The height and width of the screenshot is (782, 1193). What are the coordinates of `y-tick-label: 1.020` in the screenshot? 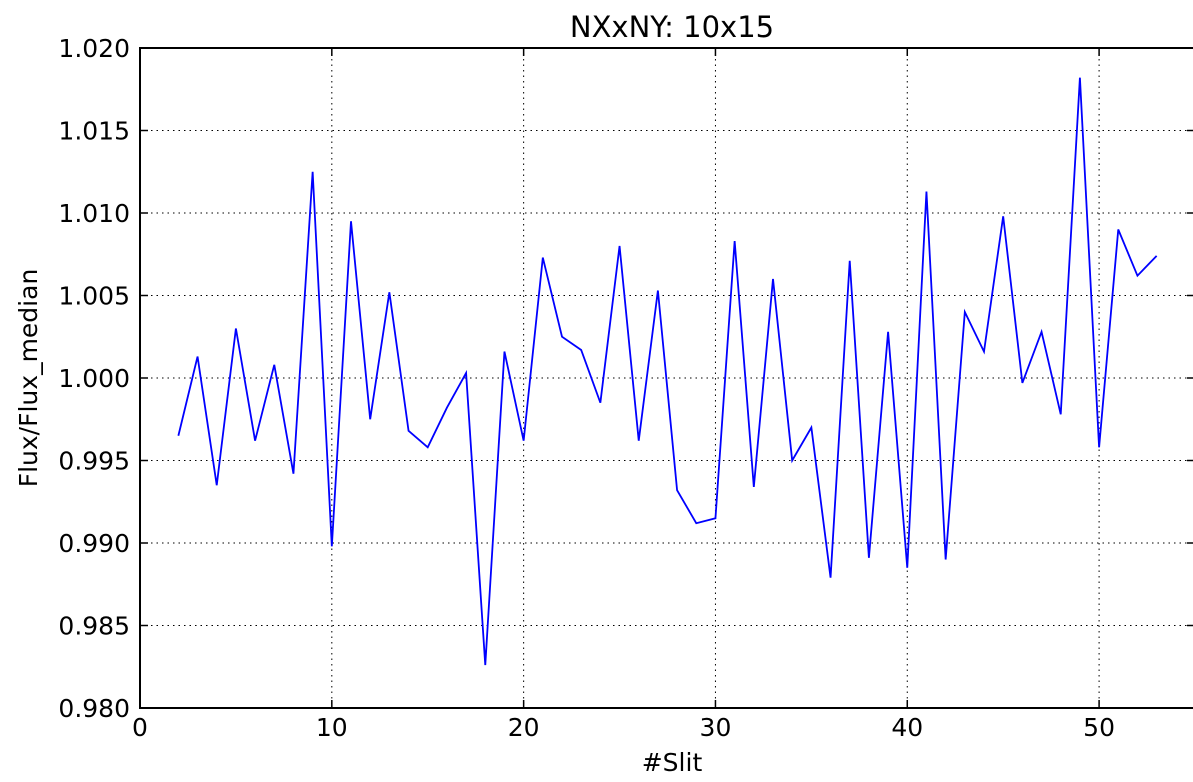 It's located at (94, 48).